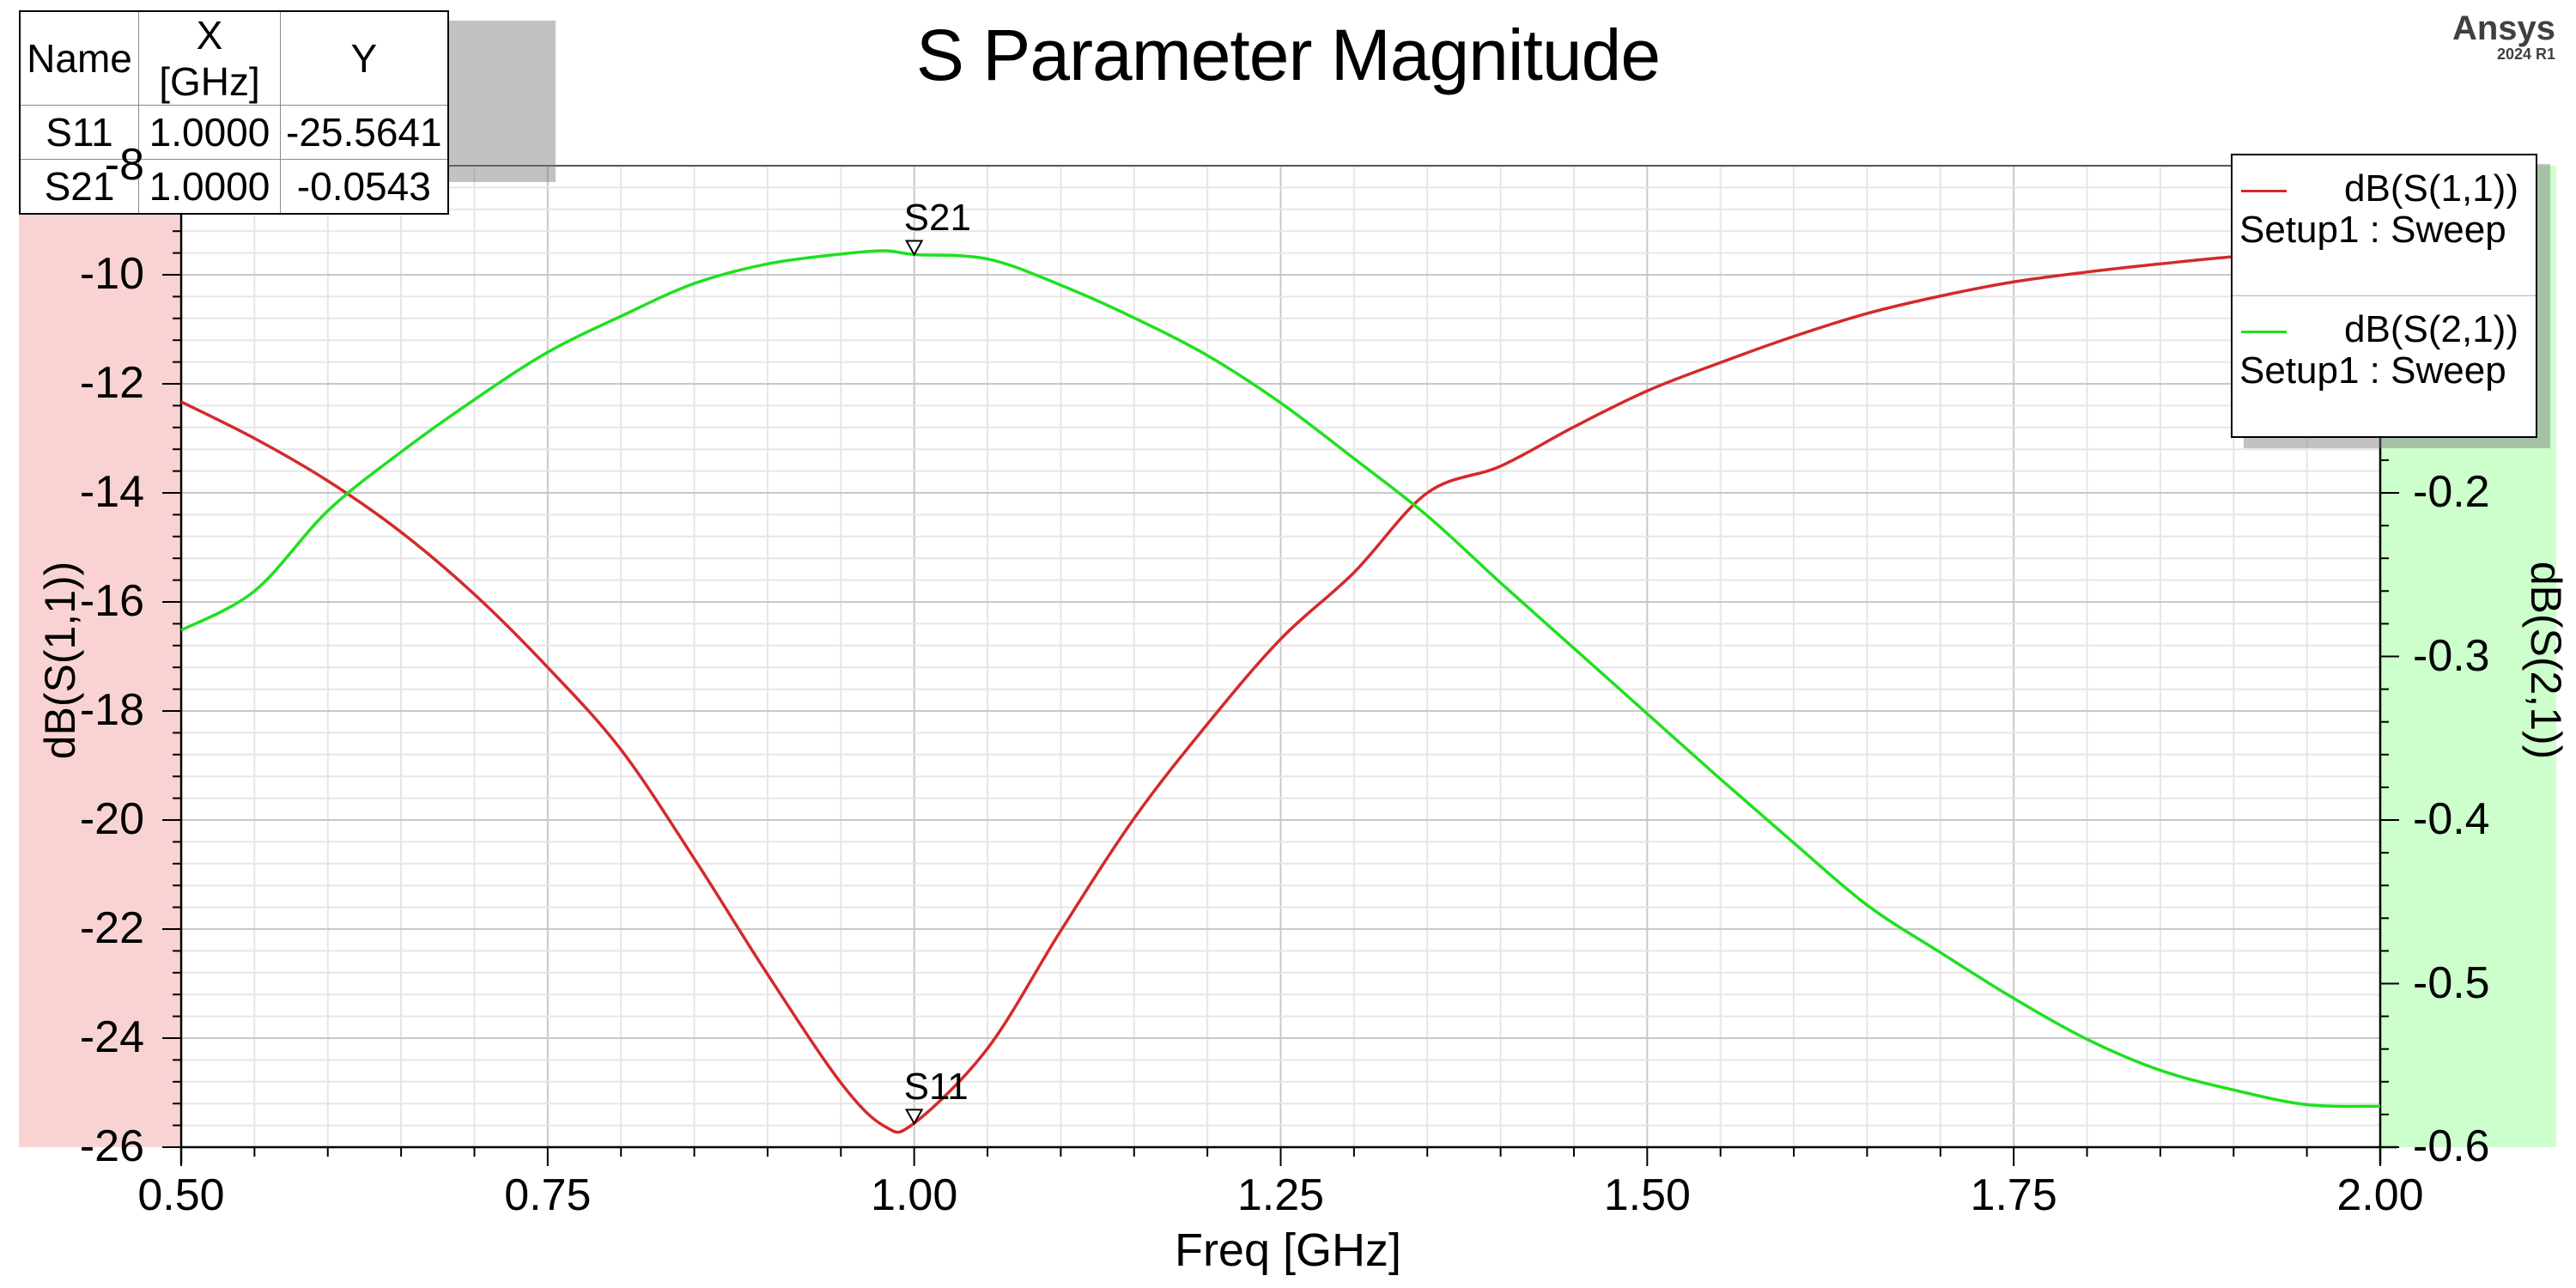 This screenshot has height=1288, width=2576. Describe the element at coordinates (2451, 1146) in the screenshot. I see `y-right-tick-label: -0.6` at that location.